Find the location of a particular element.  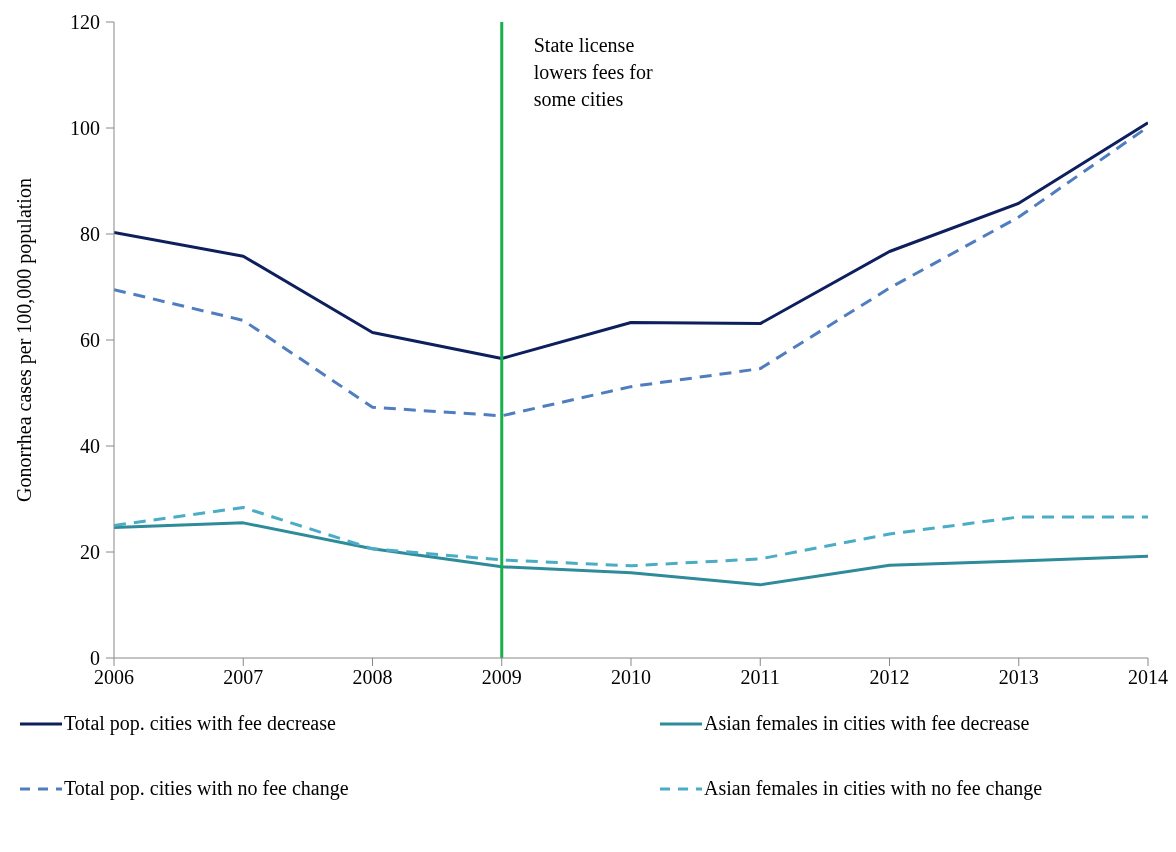

x-tick-label: 2012 is located at coordinates (889, 677).